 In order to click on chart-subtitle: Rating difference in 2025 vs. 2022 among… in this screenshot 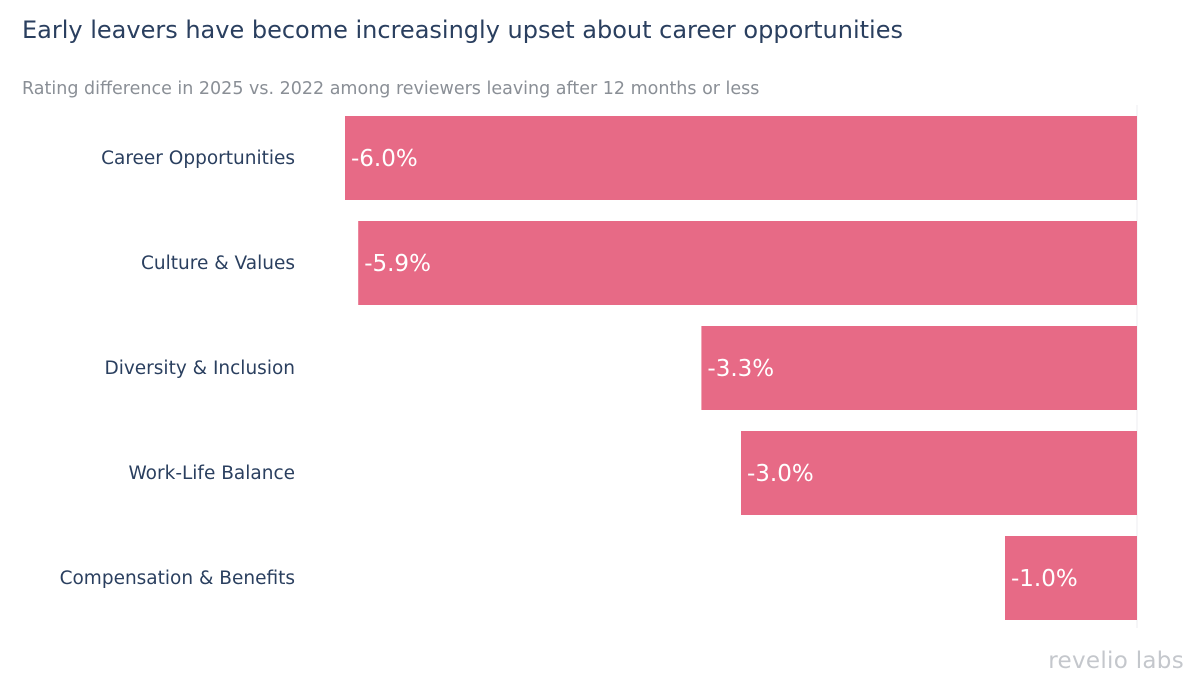, I will do `click(391, 89)`.